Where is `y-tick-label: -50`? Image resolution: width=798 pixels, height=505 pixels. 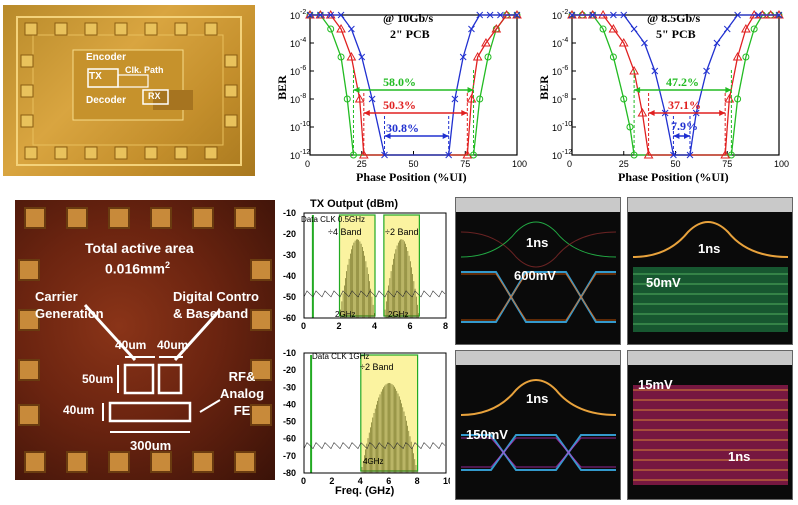
y-tick-label: -50 is located at coordinates (289, 297).